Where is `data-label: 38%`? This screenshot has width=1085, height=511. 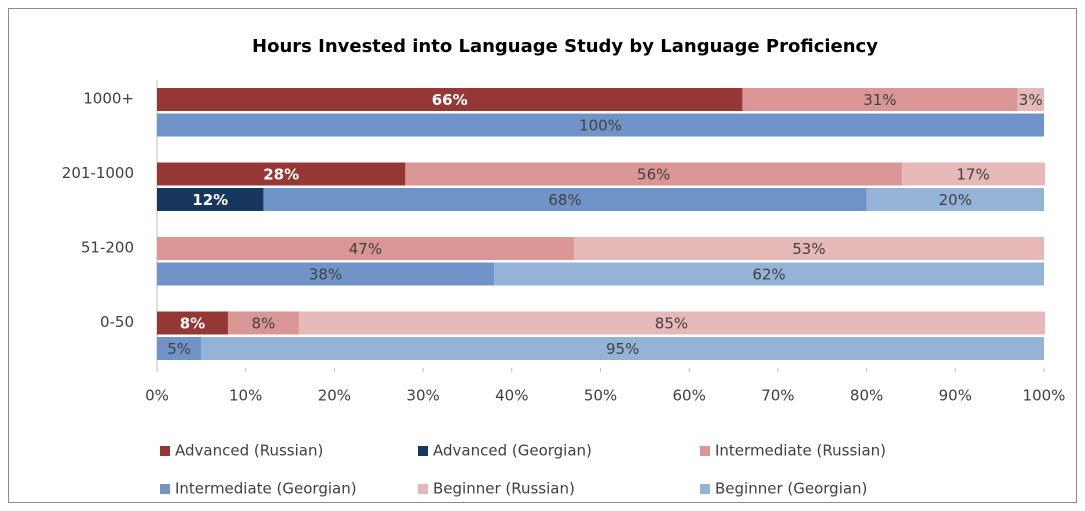 data-label: 38% is located at coordinates (325, 275).